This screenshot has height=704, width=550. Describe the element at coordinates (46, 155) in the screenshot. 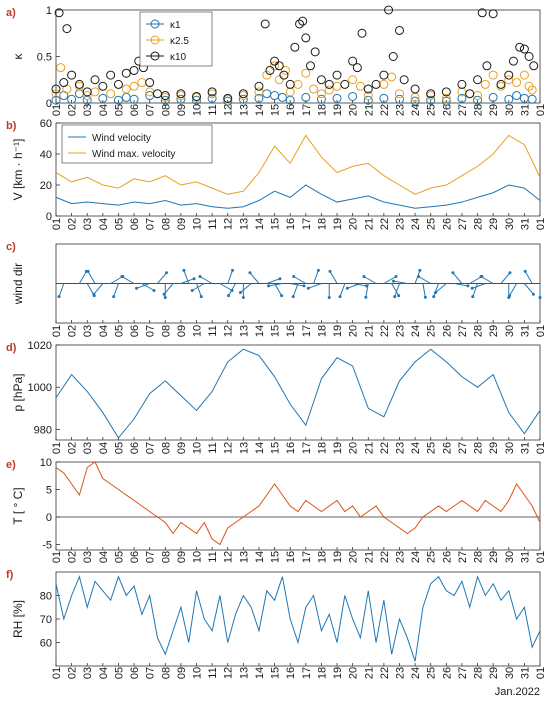

I see `y-tick-label: 40` at that location.